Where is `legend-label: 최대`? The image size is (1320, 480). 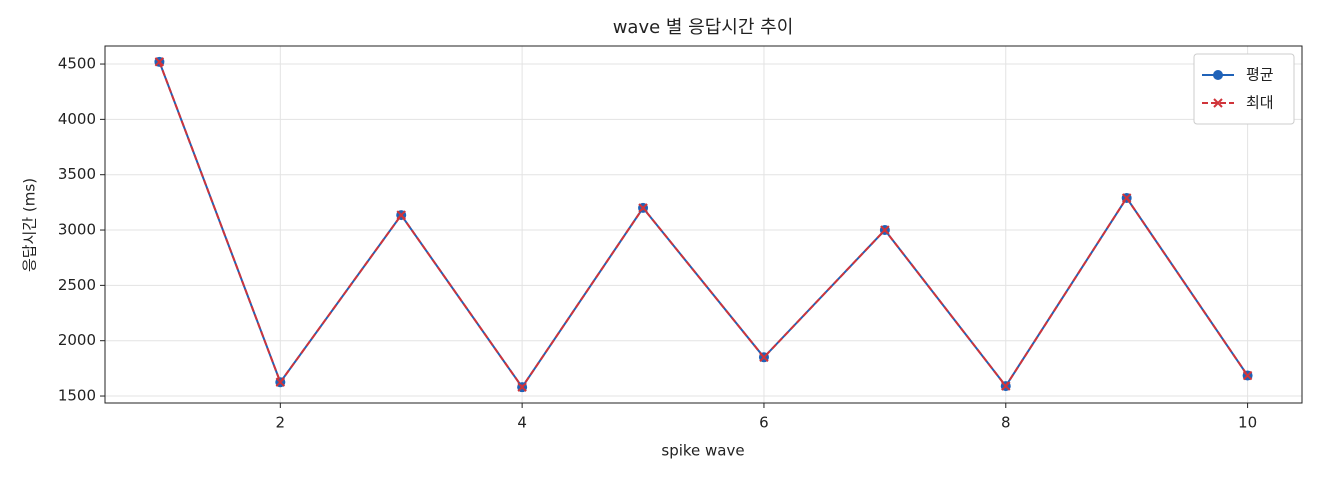 legend-label: 최대 is located at coordinates (1260, 103).